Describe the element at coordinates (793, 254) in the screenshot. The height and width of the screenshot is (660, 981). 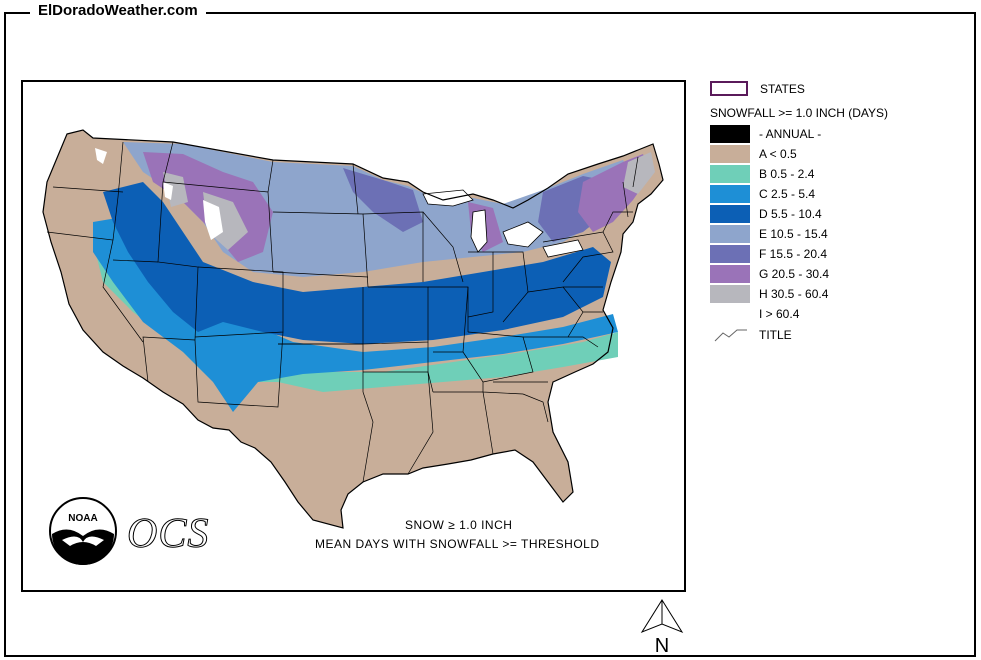
I see `legend-label: F 15.5 - 20.4` at that location.